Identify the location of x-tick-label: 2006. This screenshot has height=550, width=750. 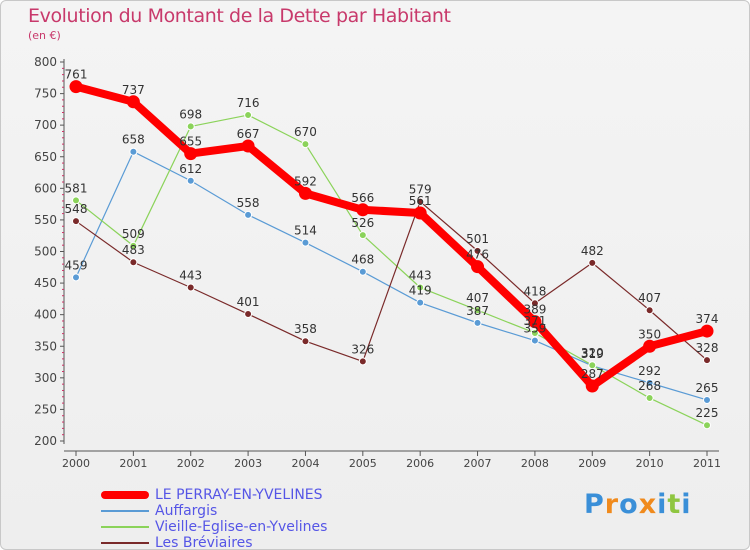
(420, 463).